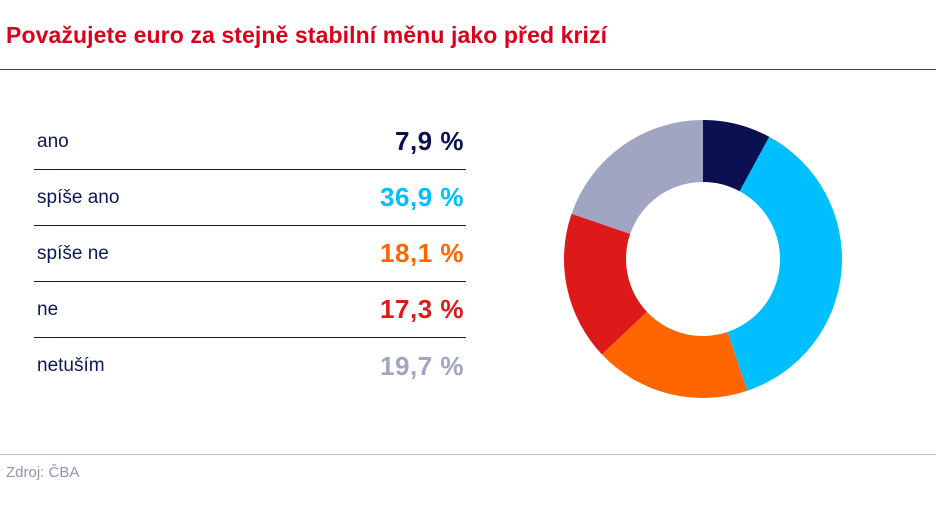  Describe the element at coordinates (78, 197) in the screenshot. I see `legend-label: spíše ano` at that location.